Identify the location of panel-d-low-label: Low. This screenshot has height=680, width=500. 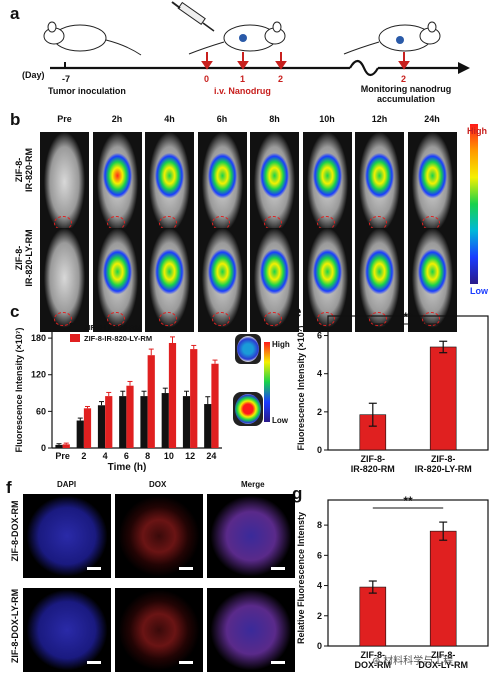
(280, 420).